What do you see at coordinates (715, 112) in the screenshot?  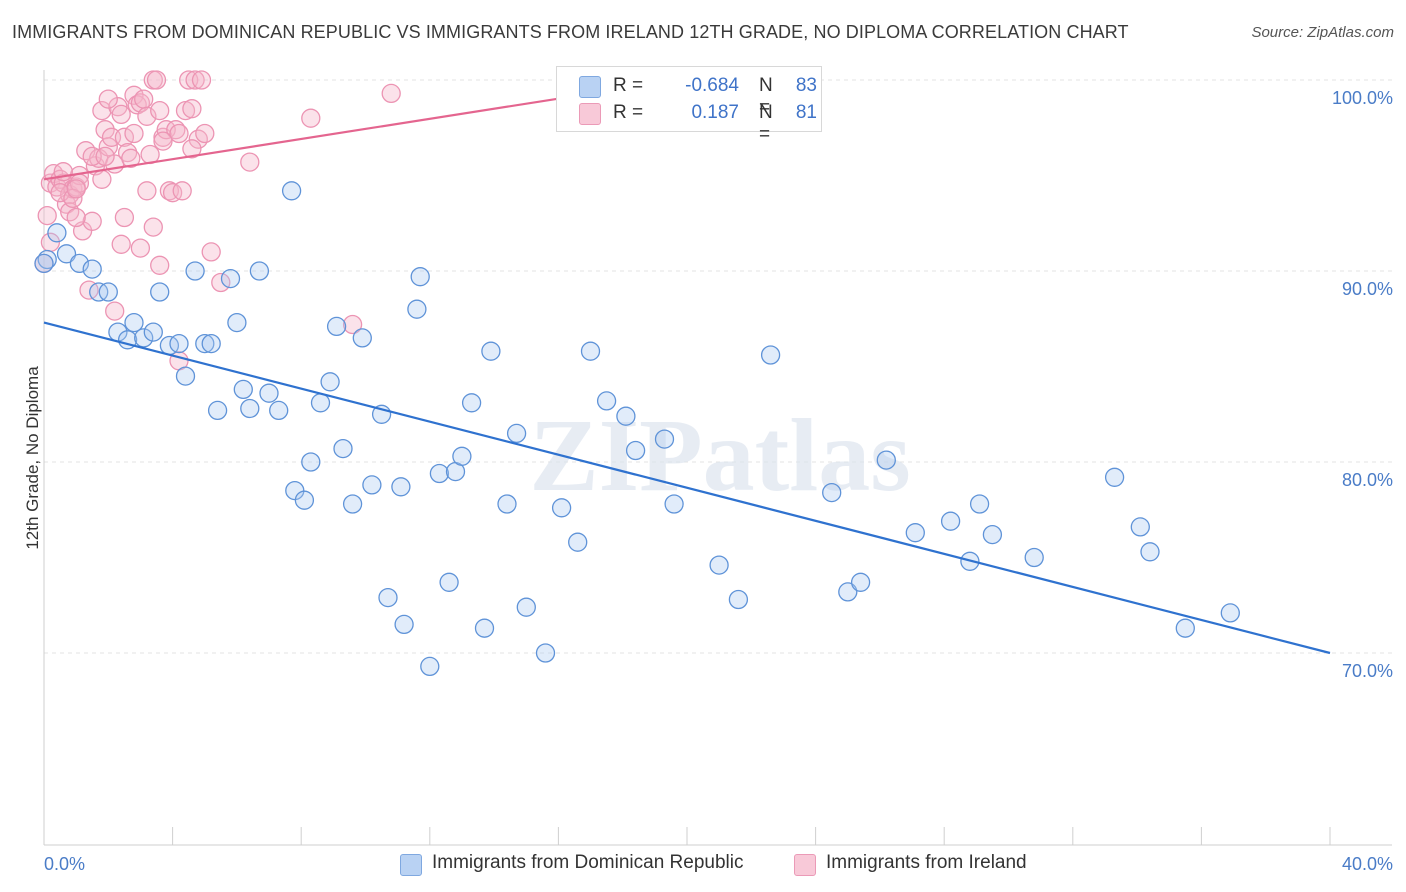 I see `r-value: 0.187` at bounding box center [715, 112].